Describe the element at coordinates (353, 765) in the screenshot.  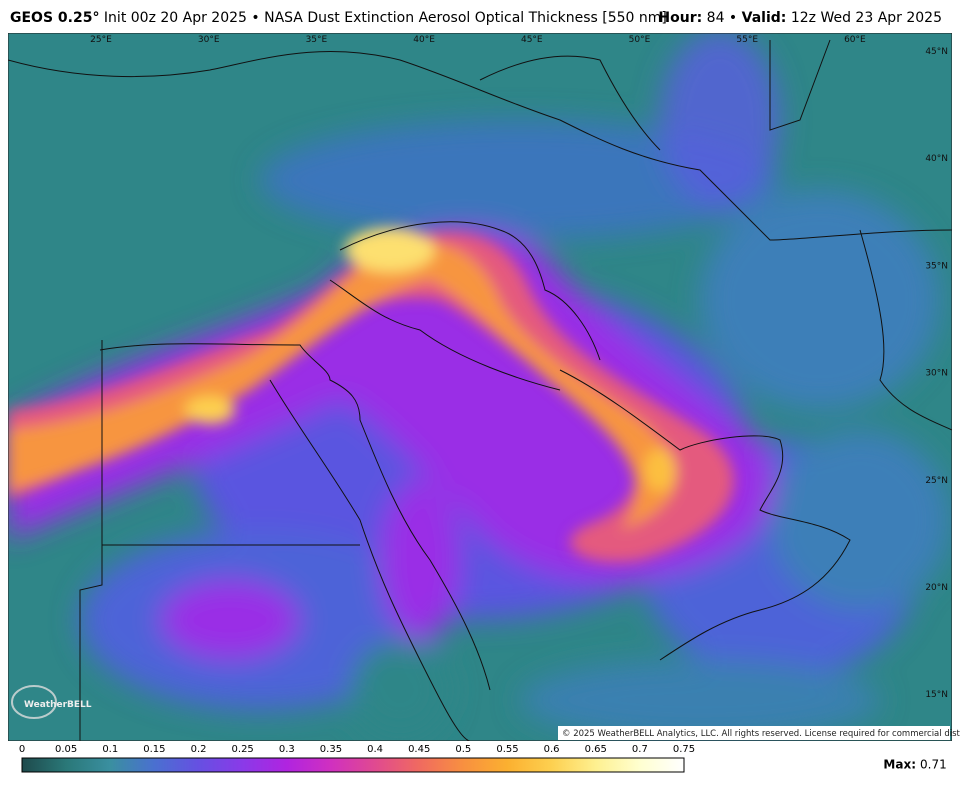
I see `colorbar` at that location.